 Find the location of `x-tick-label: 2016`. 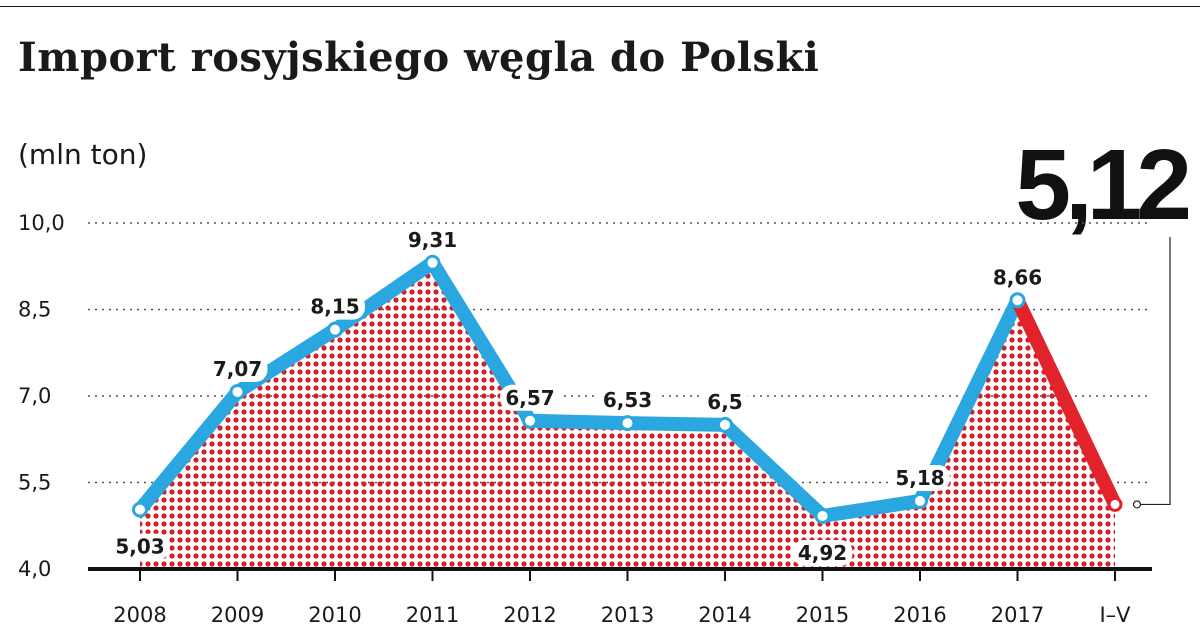

x-tick-label: 2016 is located at coordinates (919, 615).